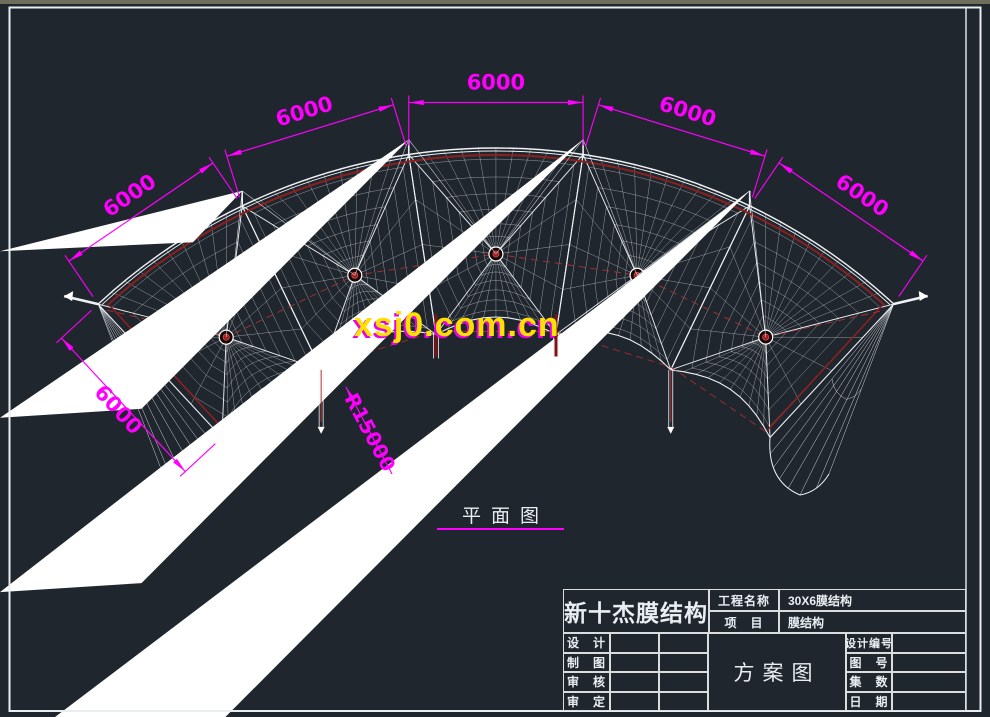 This screenshot has height=717, width=990. What do you see at coordinates (370, 432) in the screenshot?
I see `radius-label: R15000` at bounding box center [370, 432].